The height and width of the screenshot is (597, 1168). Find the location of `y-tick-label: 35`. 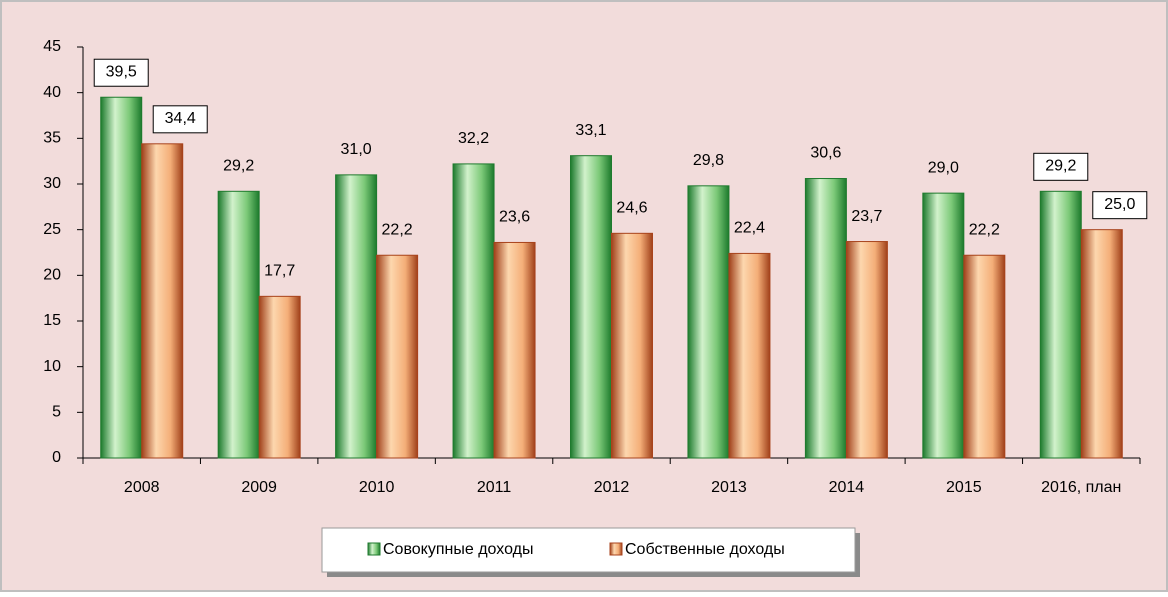

y-tick-label: 35 is located at coordinates (52, 138).